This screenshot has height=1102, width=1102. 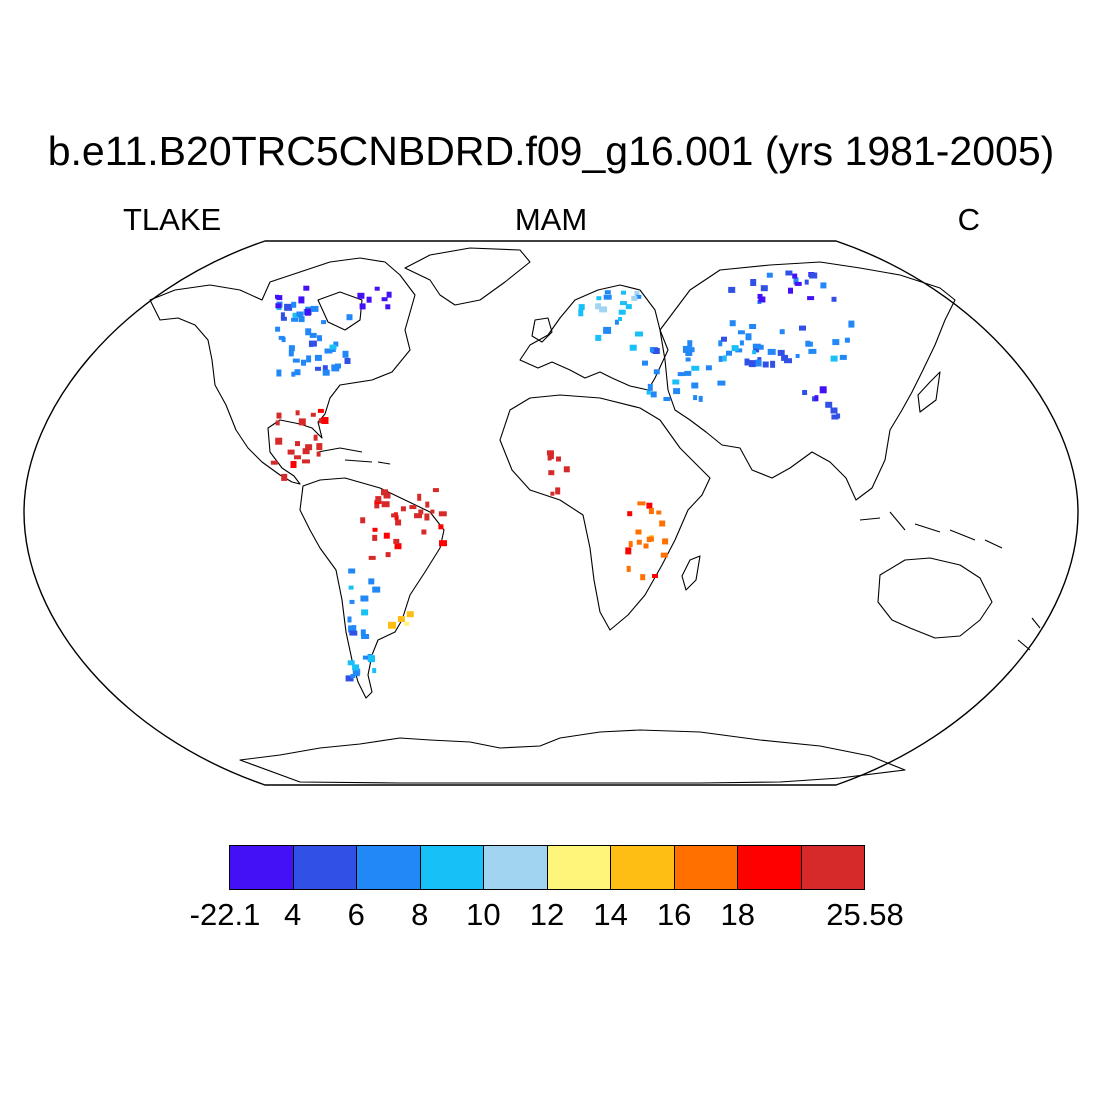 What do you see at coordinates (929, 392) in the screenshot?
I see `japan-coast` at bounding box center [929, 392].